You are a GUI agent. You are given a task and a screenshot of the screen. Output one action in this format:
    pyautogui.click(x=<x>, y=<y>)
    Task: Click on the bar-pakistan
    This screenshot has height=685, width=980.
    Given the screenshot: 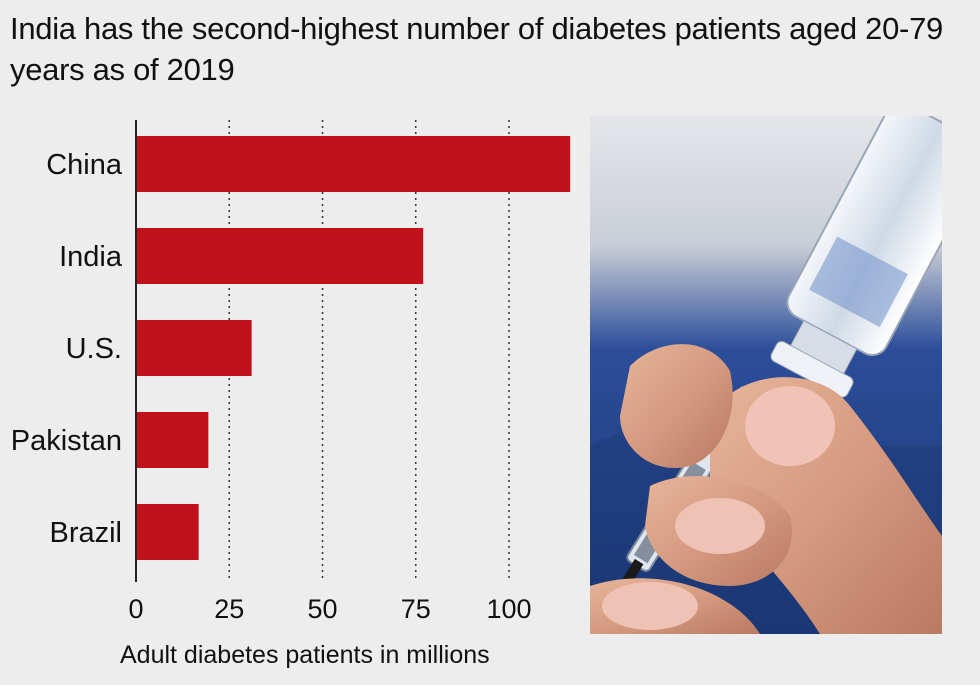 What is the action you would take?
    pyautogui.click(x=173, y=440)
    